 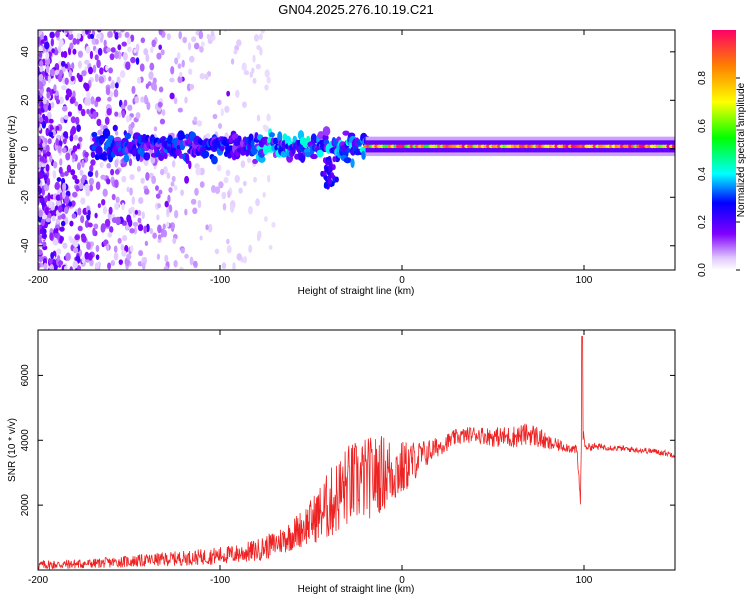 I want to click on spectrogram-x-tick-label: 0, so click(x=402, y=280).